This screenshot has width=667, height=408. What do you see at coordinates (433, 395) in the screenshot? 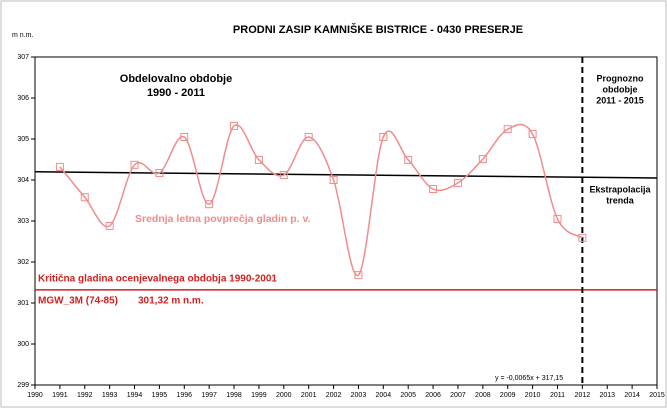
I see `x-tick-label: 2006` at bounding box center [433, 395].